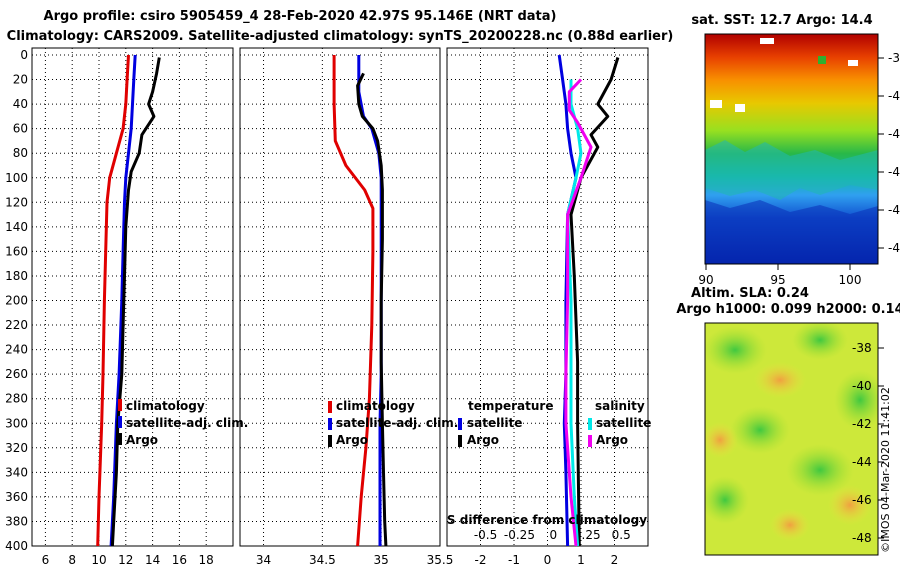  Describe the element at coordinates (590, 441) in the screenshot. I see `legend-swatch-sal-argo` at that location.